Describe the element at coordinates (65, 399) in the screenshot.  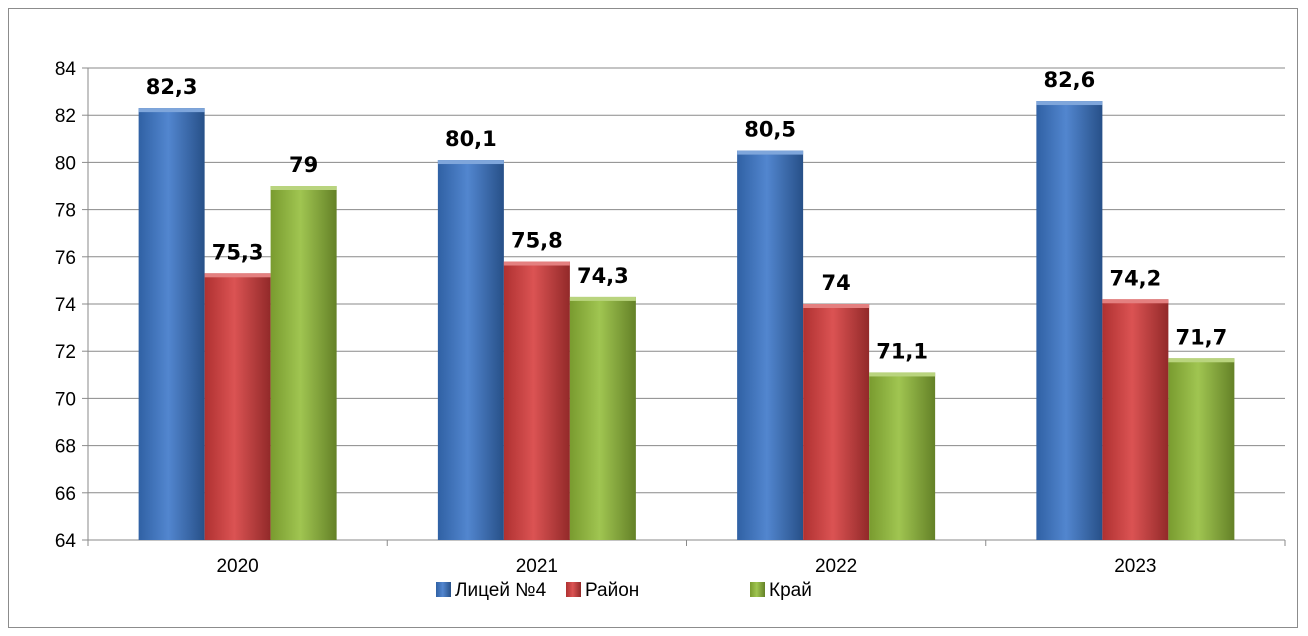
I see `y-tick-label: 70` at that location.